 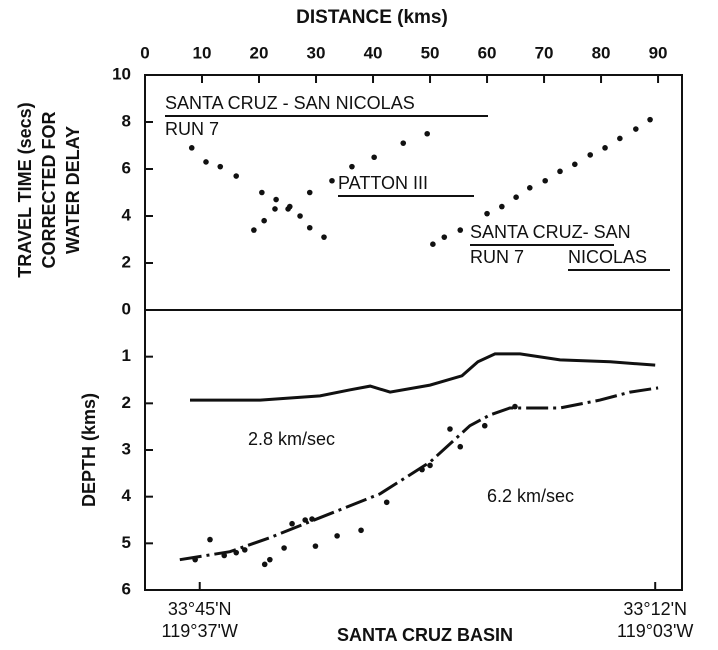 What do you see at coordinates (550, 232) in the screenshot?
I see `annotation: SANTA CRUZ- SAN` at bounding box center [550, 232].